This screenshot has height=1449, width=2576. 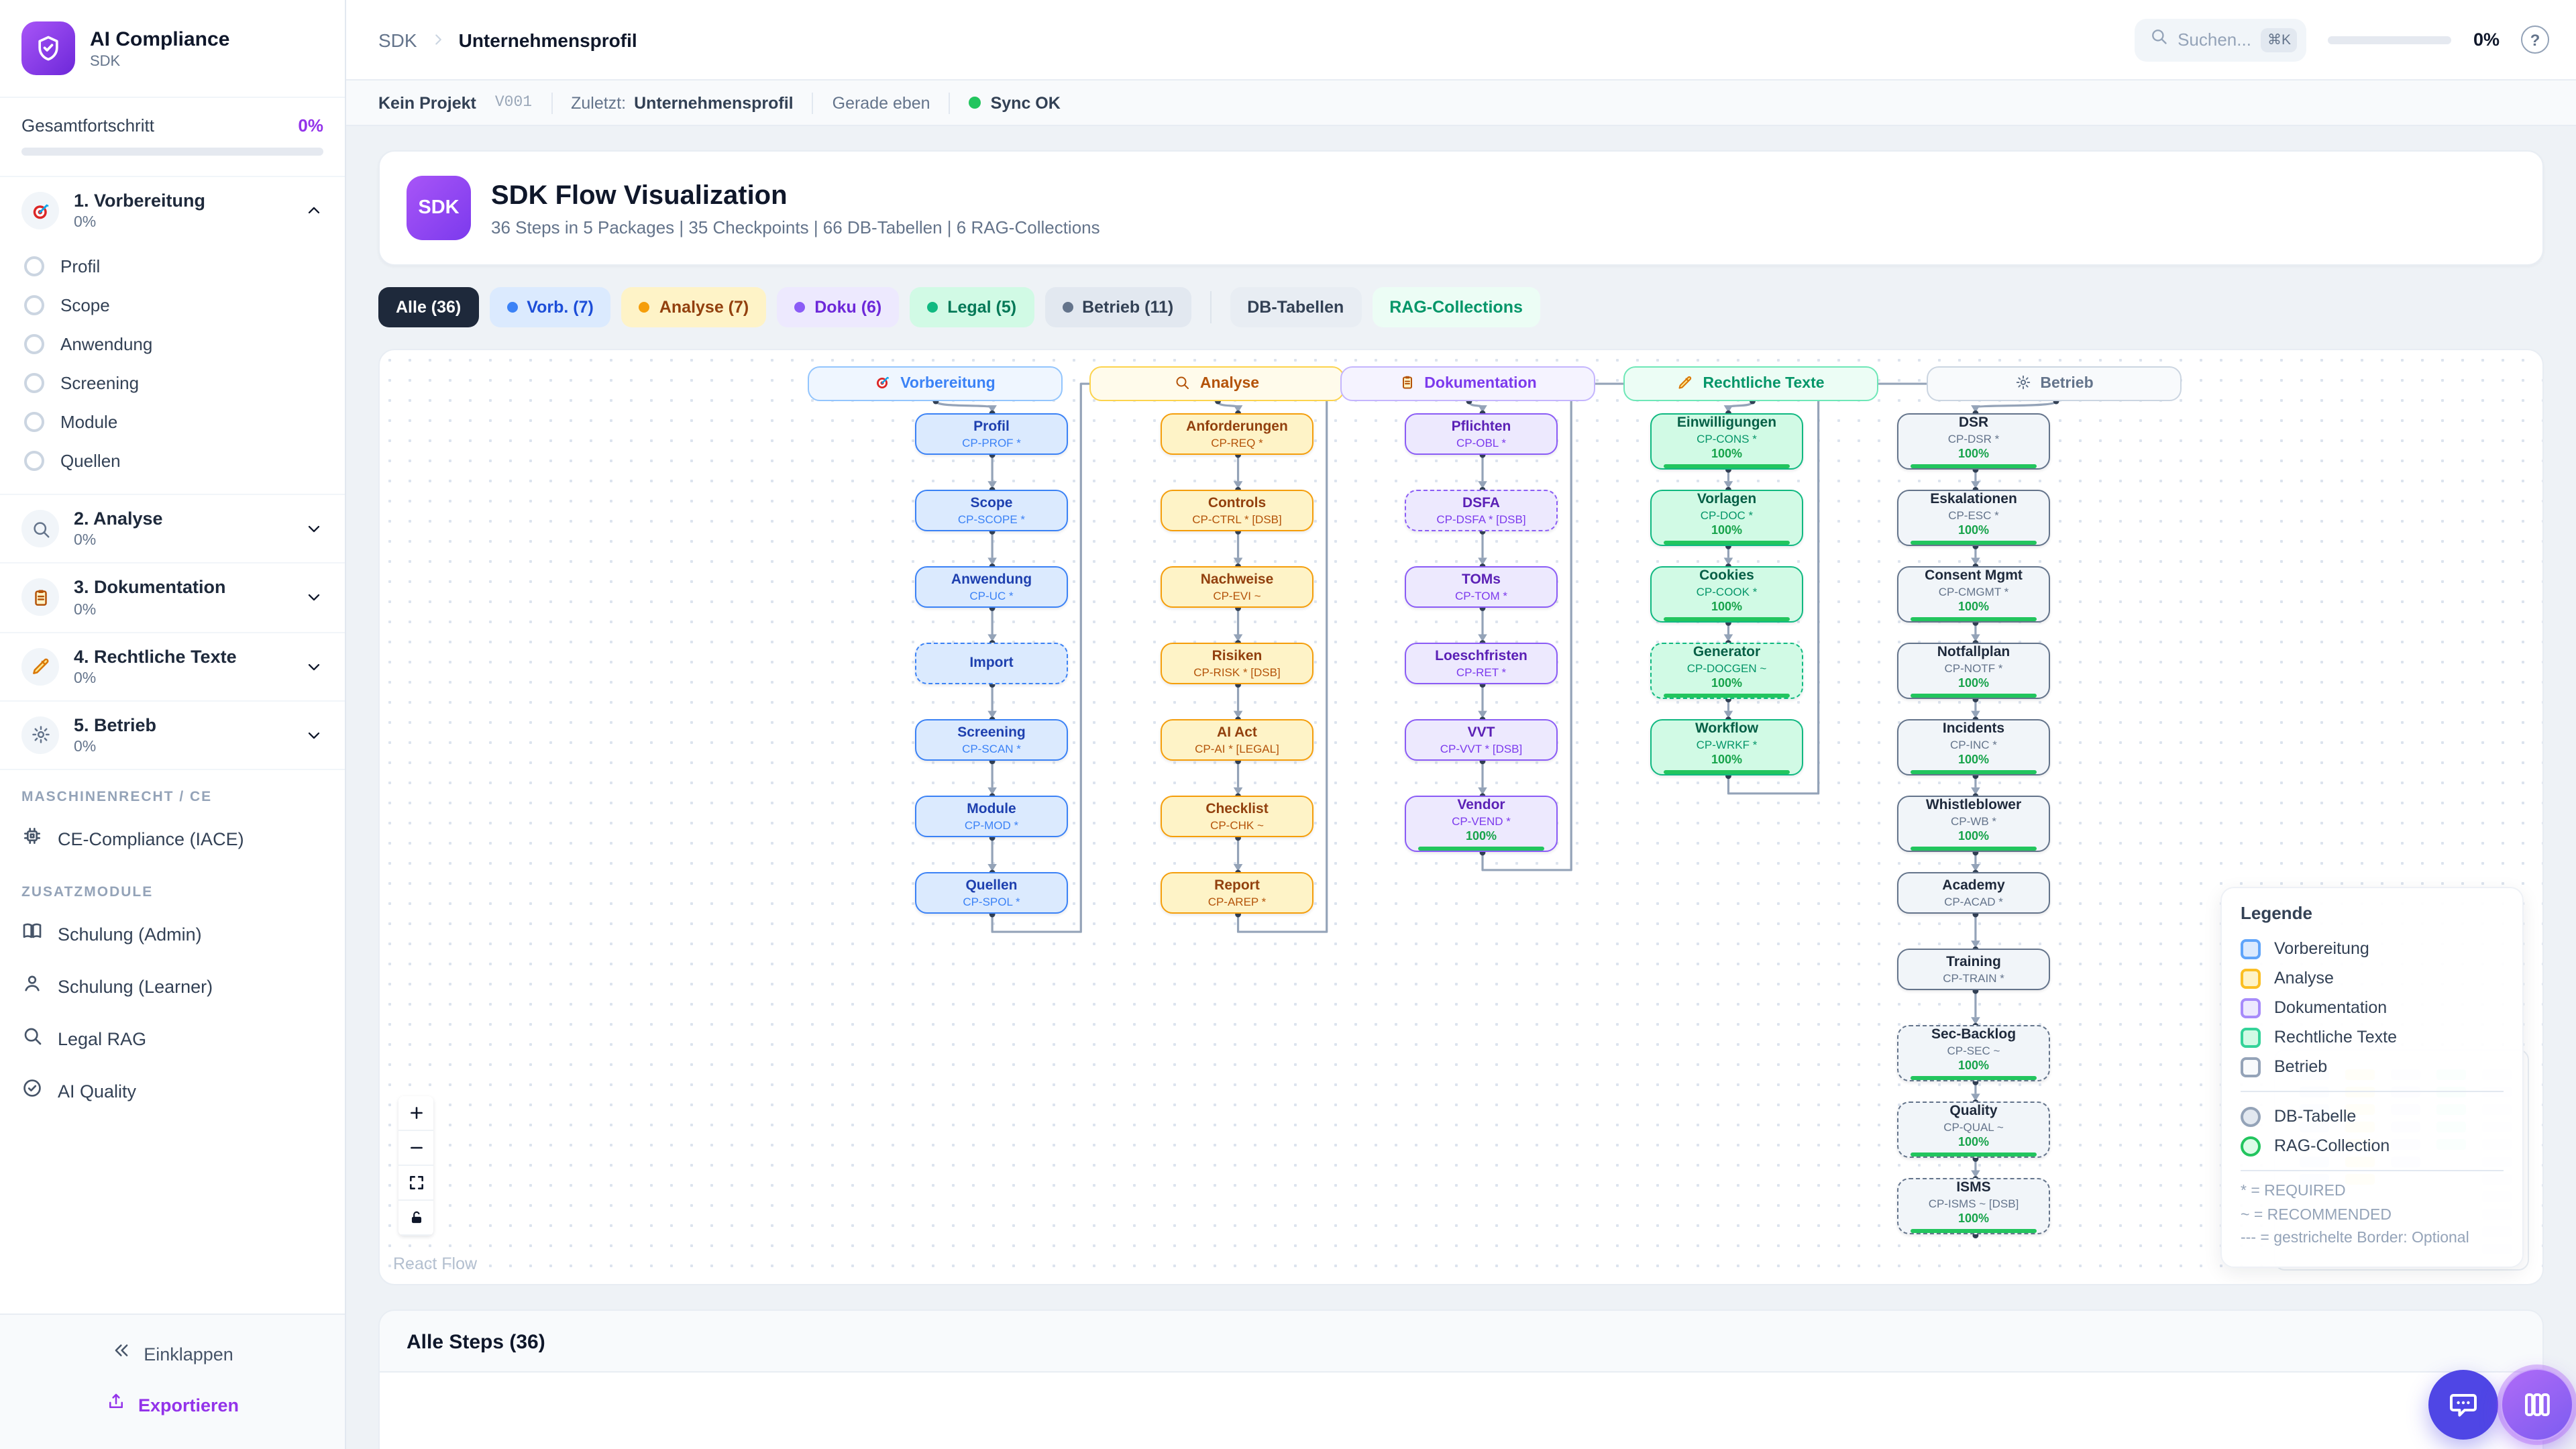 What do you see at coordinates (172, 839) in the screenshot?
I see `sidebar-item-ce-compliance-iace-: CE-Compliance (IACE)` at bounding box center [172, 839].